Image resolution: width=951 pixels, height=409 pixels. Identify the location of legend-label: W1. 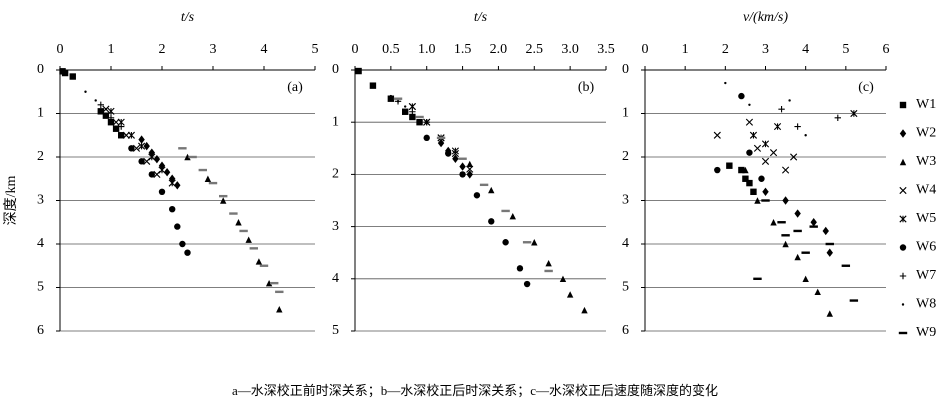
(926, 104).